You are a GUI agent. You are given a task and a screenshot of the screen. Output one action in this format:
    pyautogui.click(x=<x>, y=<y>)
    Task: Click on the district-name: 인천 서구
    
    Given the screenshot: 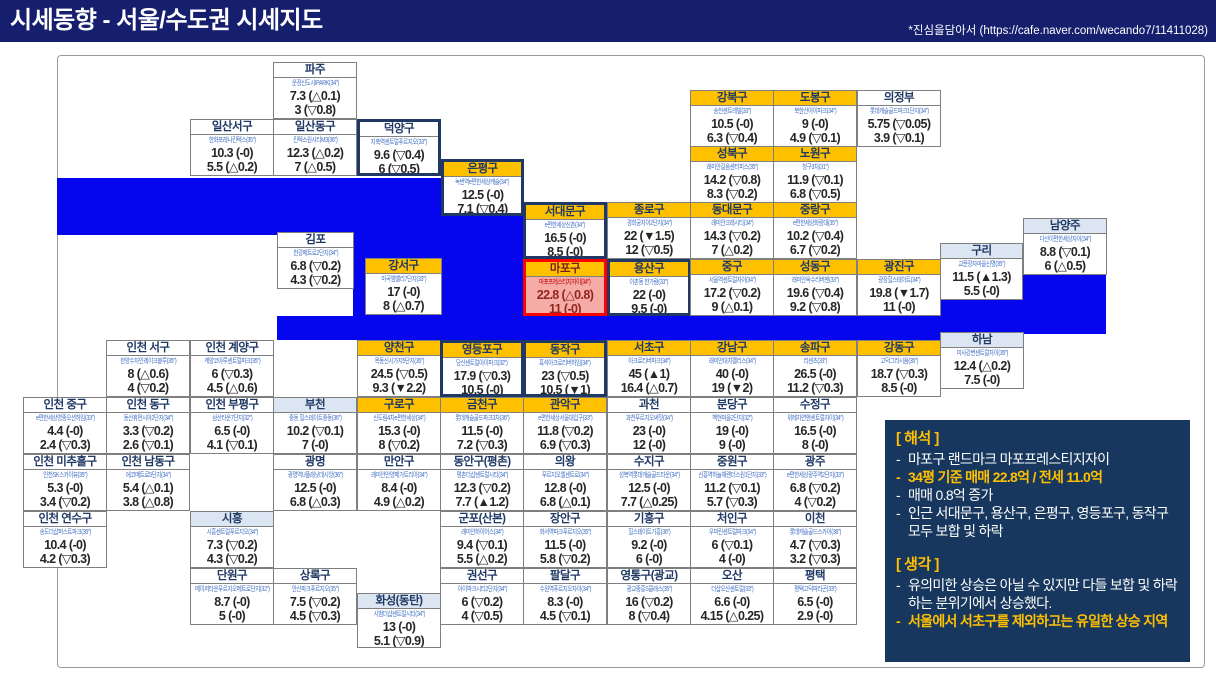 What is the action you would take?
    pyautogui.click(x=148, y=348)
    